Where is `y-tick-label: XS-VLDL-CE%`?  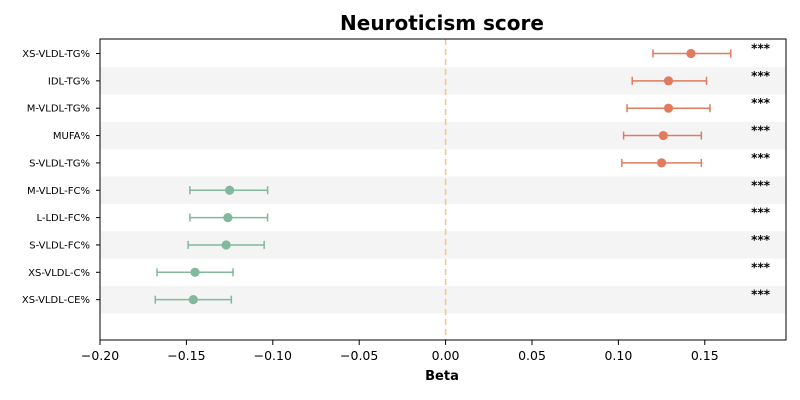 y-tick-label: XS-VLDL-CE% is located at coordinates (56, 300).